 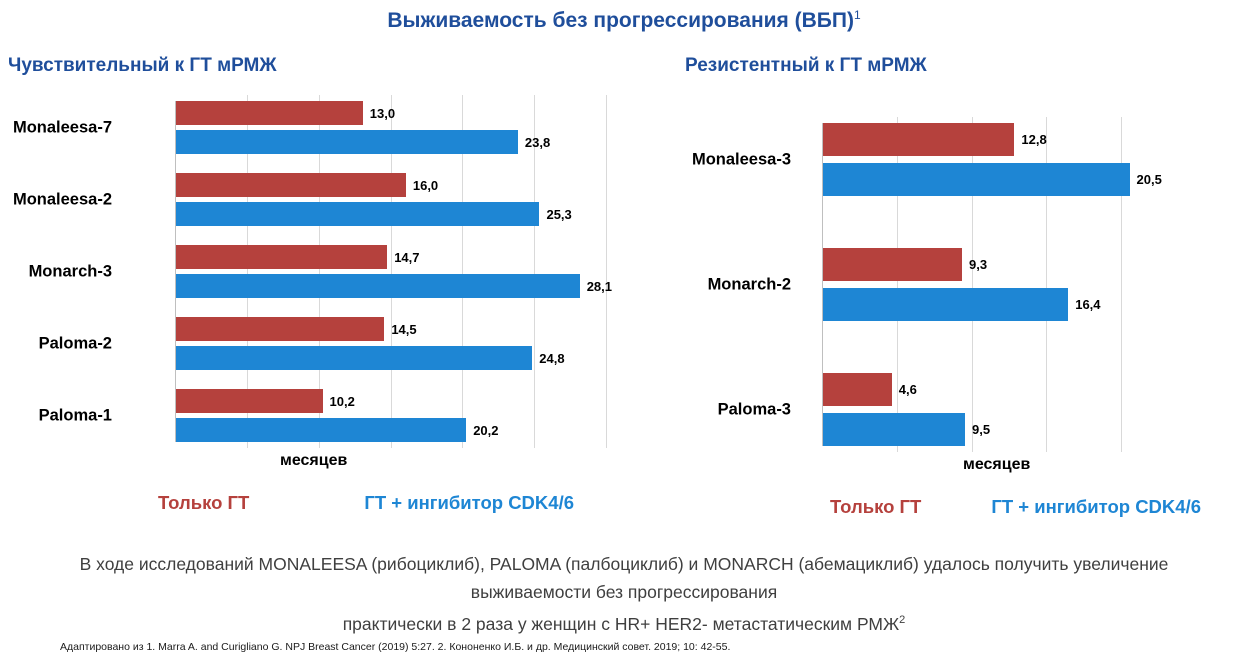 I want to click on bar-value-label: 28,1, so click(x=599, y=286).